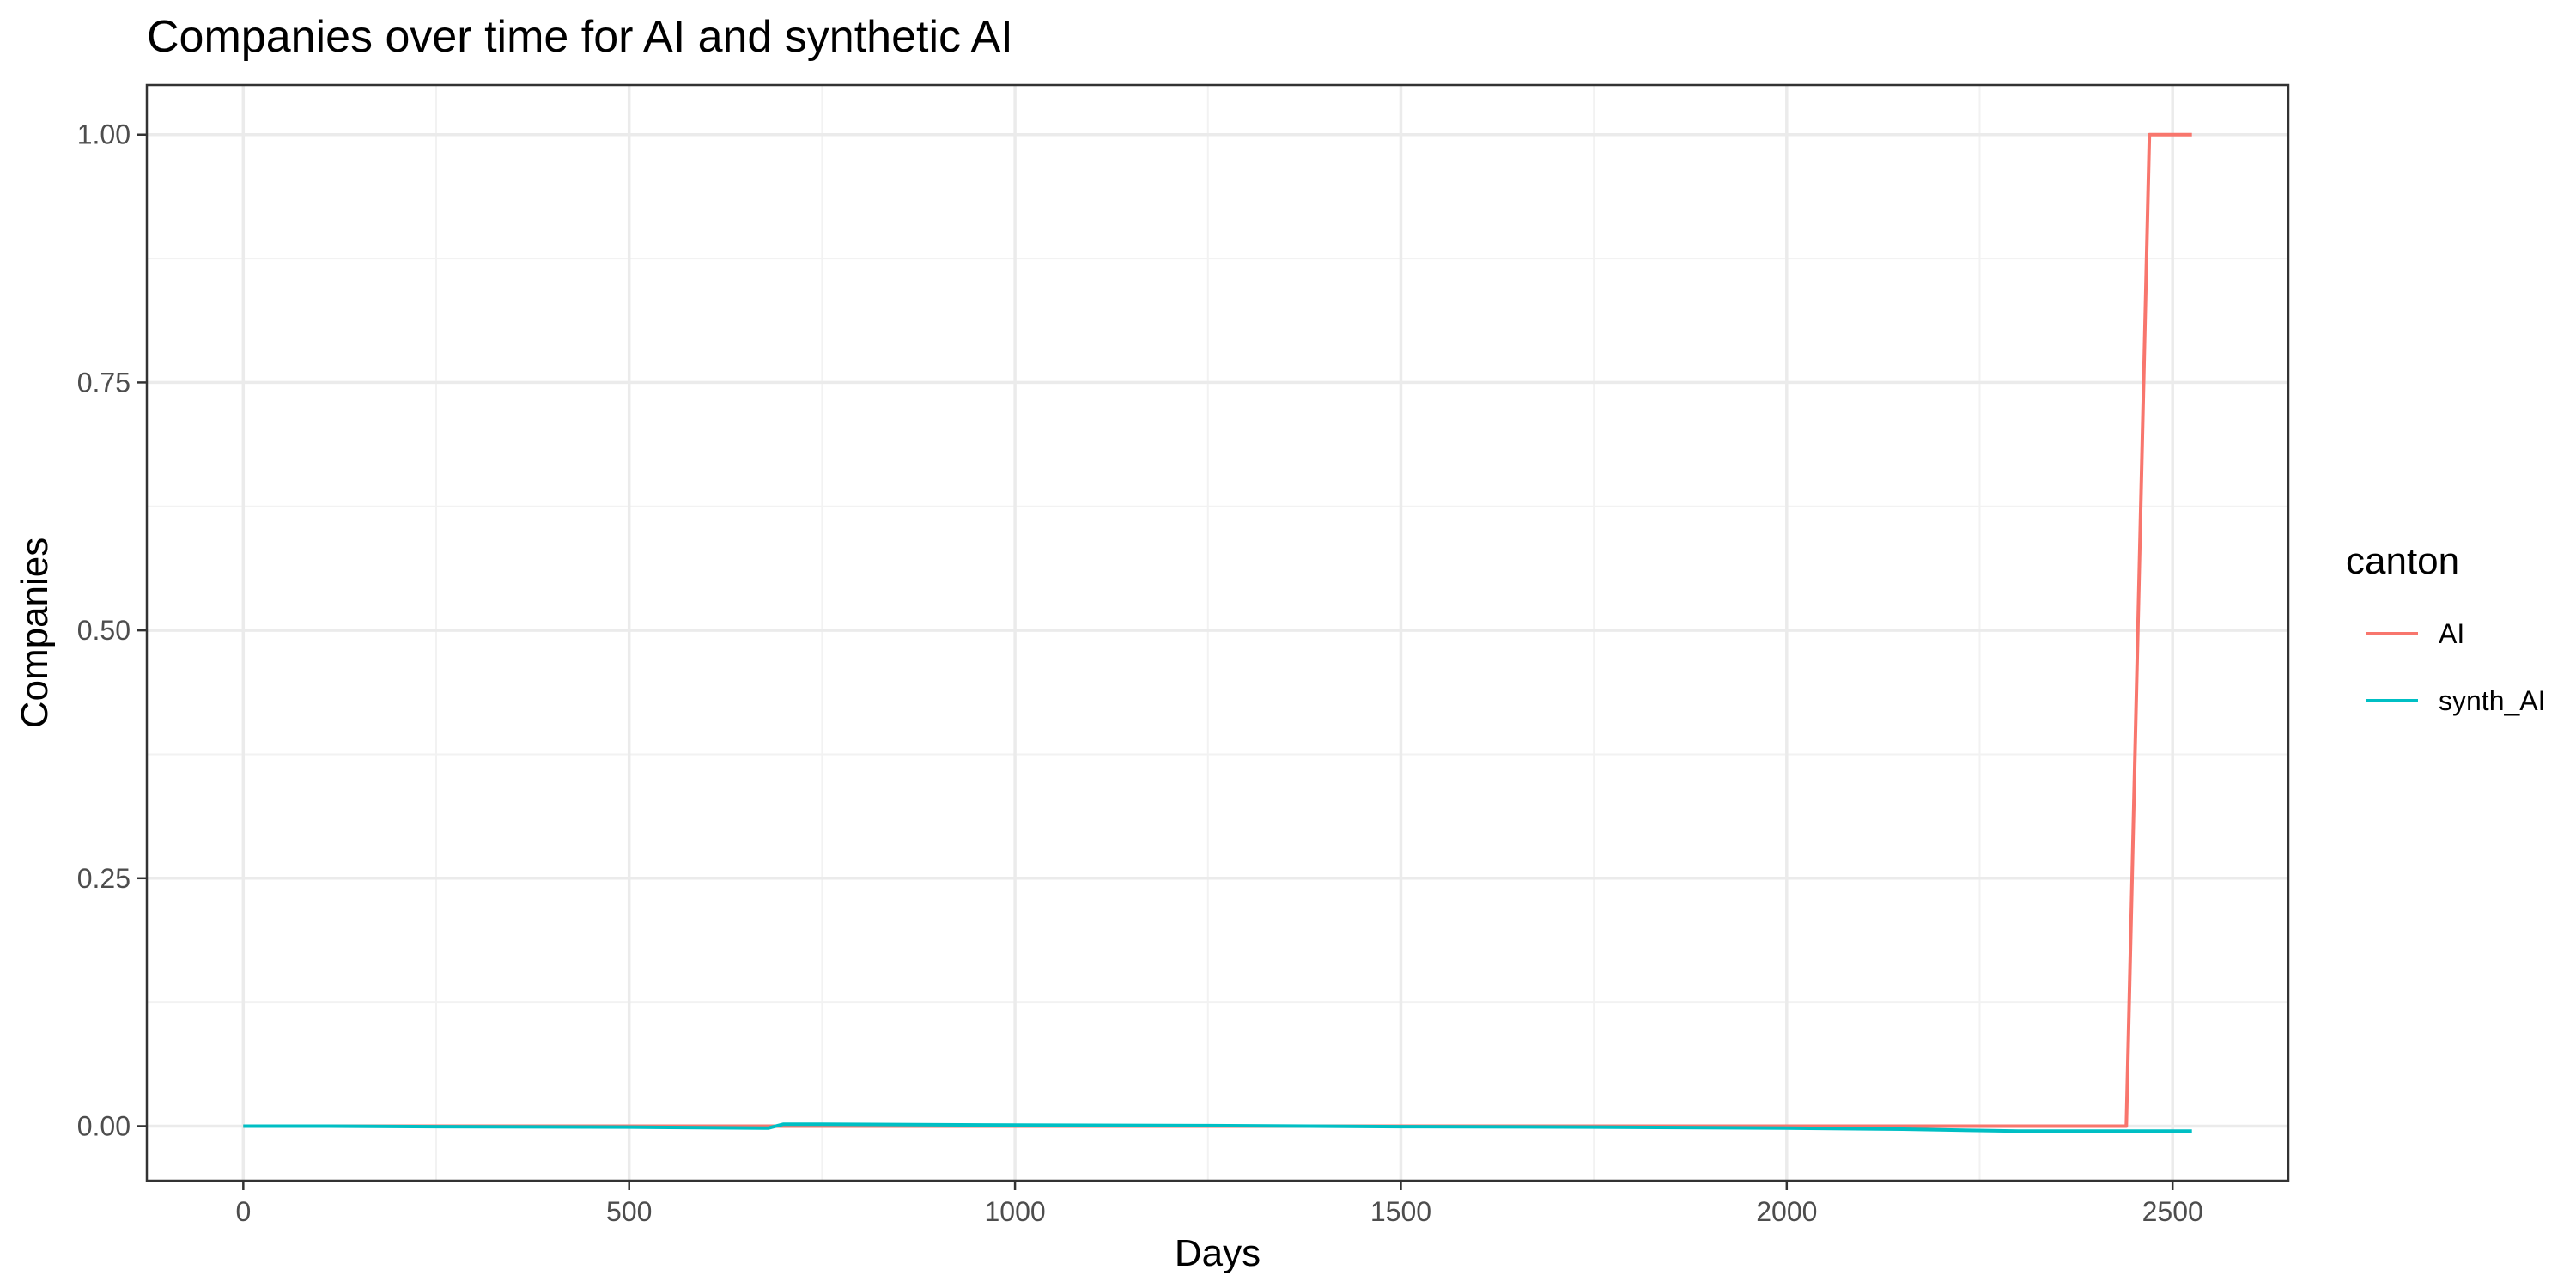  I want to click on legend-label-ai: AI, so click(2451, 633).